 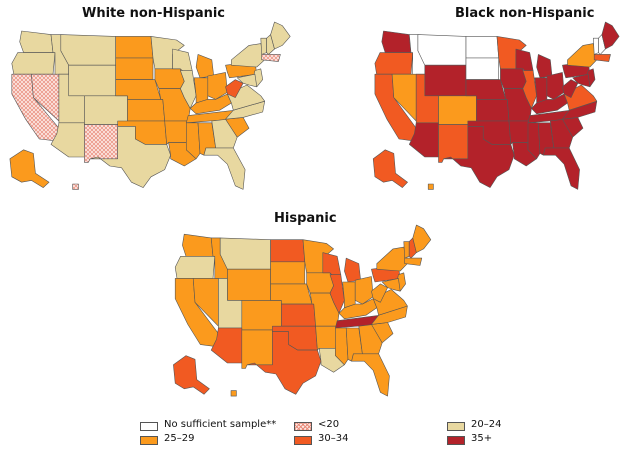 What do you see at coordinates (303, 426) in the screenshot?
I see `legend-swatch-lt20` at bounding box center [303, 426].